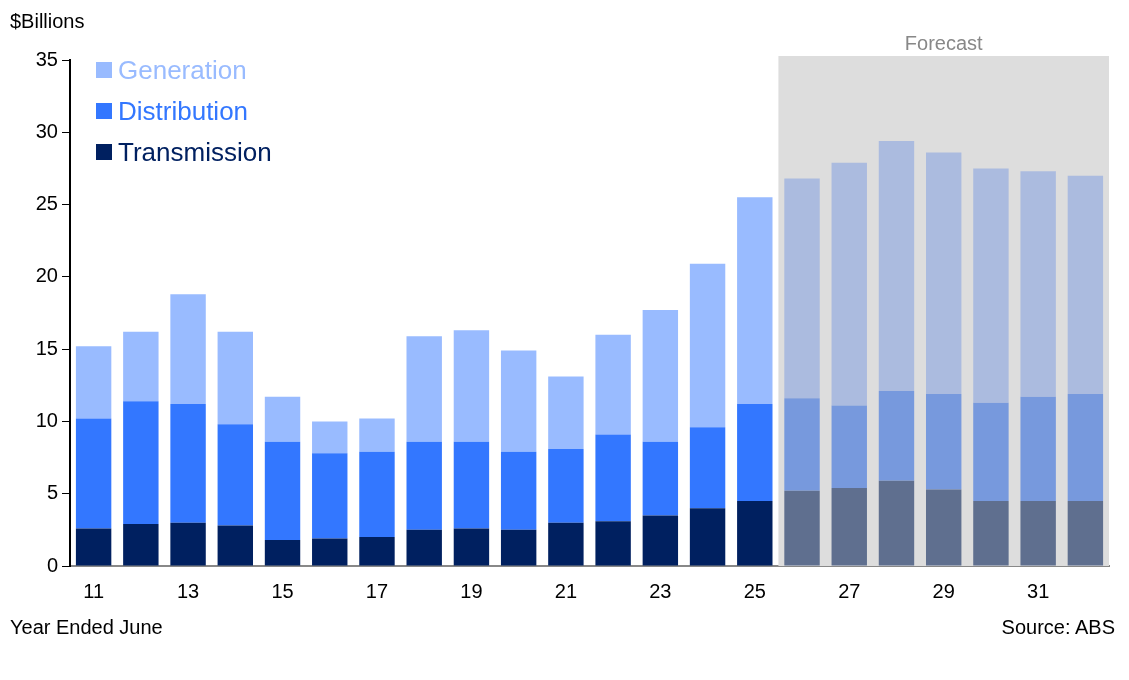 The height and width of the screenshot is (680, 1129). What do you see at coordinates (471, 590) in the screenshot?
I see `x-tick-label: 19` at bounding box center [471, 590].